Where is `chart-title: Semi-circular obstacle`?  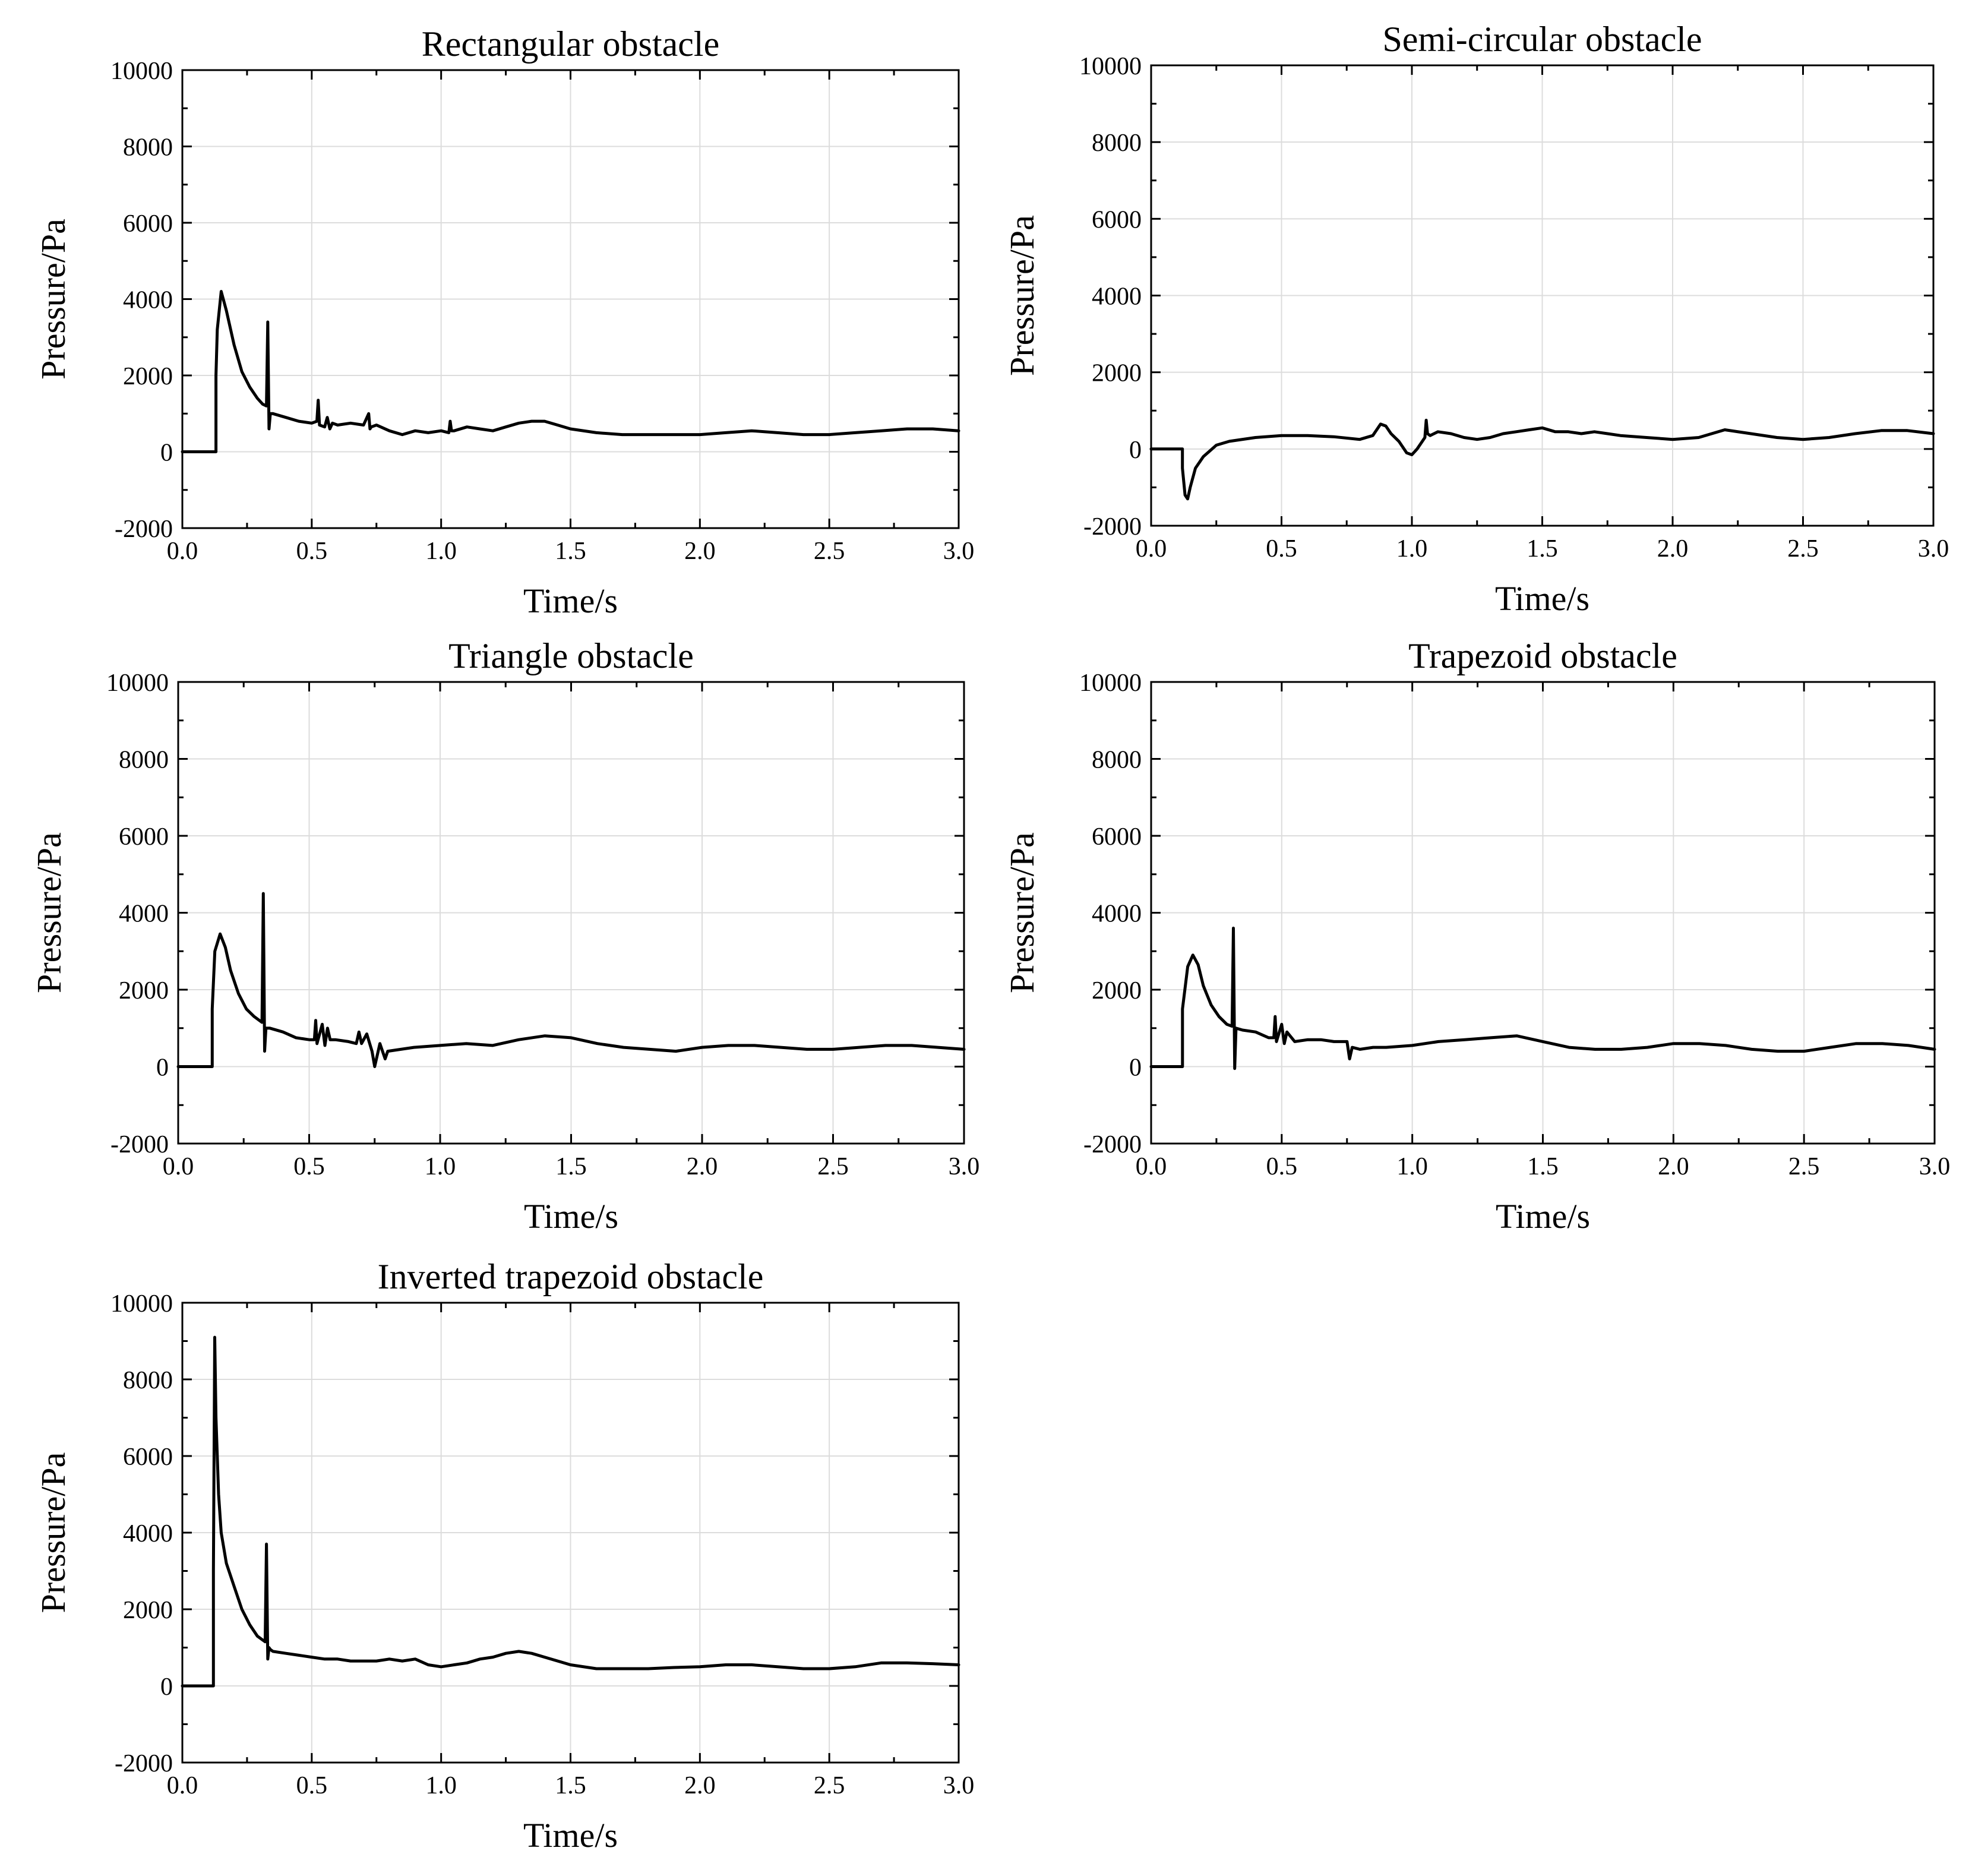 chart-title: Semi-circular obstacle is located at coordinates (1542, 39).